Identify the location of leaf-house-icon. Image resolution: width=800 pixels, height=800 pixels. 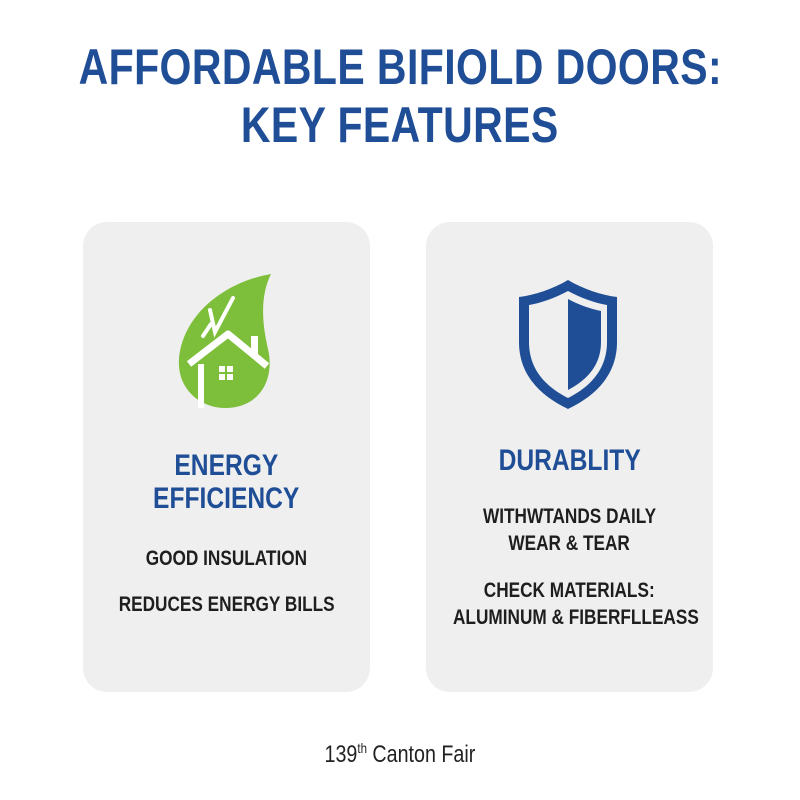
(224, 341).